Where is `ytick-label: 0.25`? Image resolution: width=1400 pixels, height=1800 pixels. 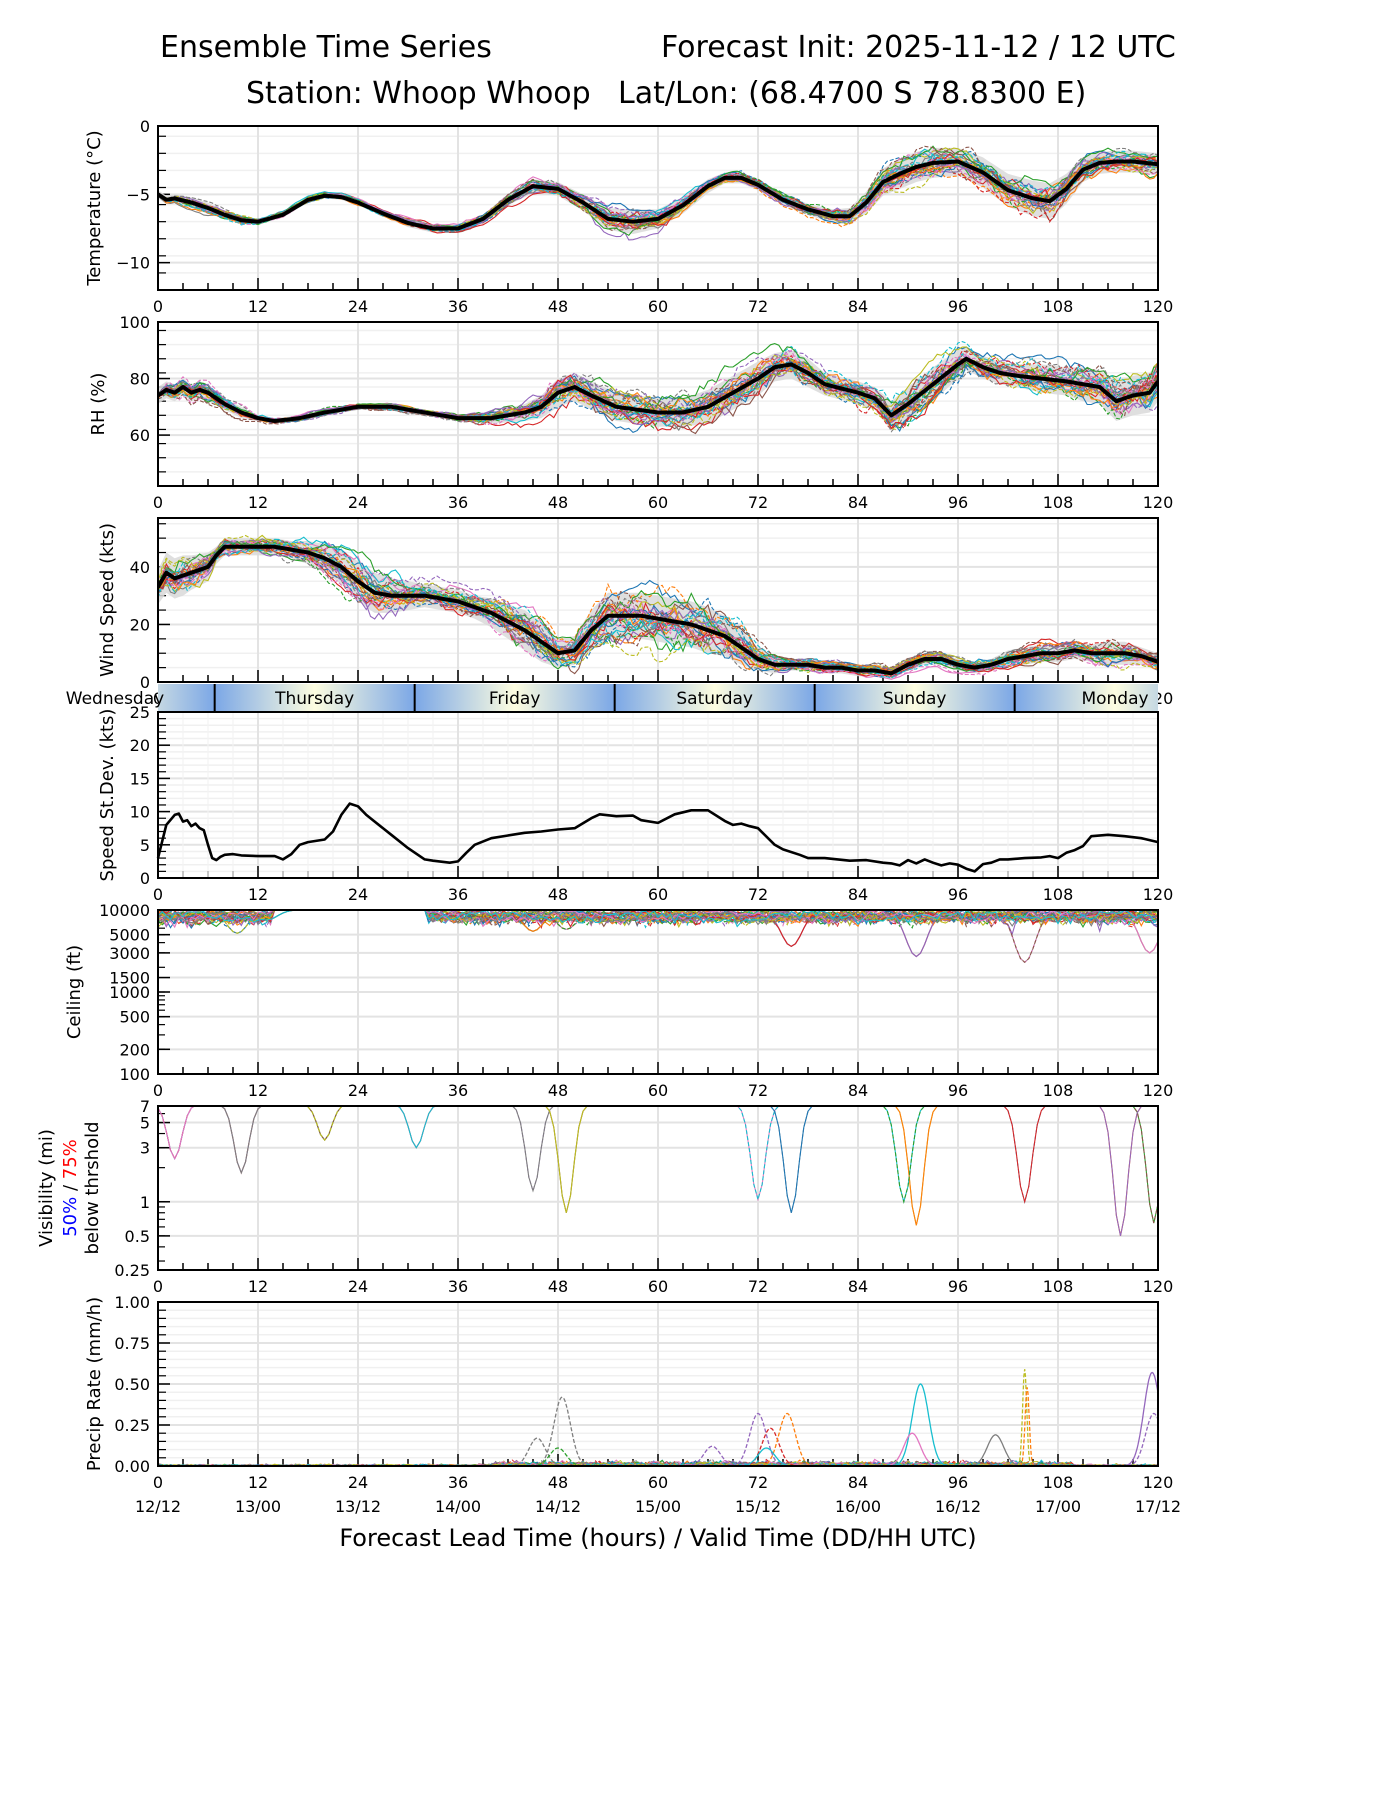 ytick-label: 0.25 is located at coordinates (132, 1270).